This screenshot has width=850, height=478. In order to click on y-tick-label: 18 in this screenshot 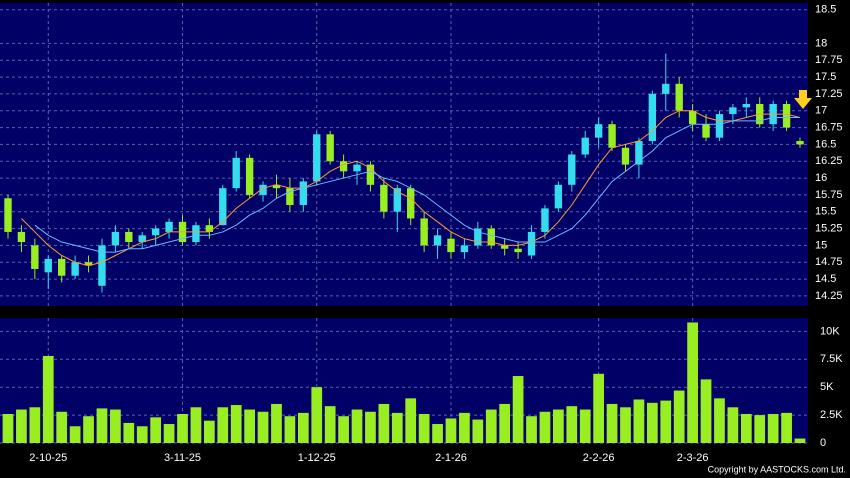, I will do `click(821, 43)`.